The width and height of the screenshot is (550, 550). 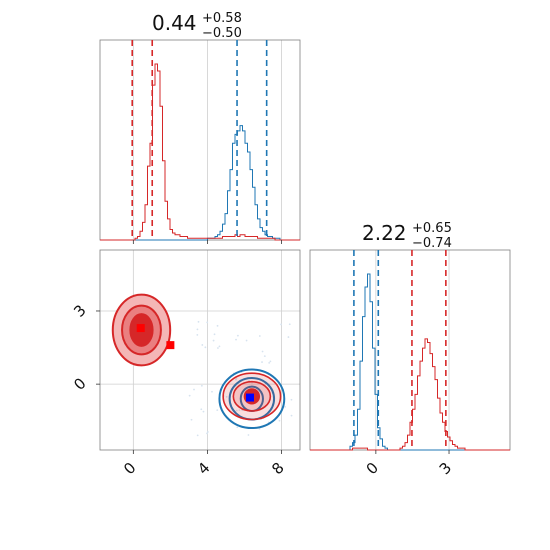 I want to click on hist-param1-frame, so click(x=200, y=140).